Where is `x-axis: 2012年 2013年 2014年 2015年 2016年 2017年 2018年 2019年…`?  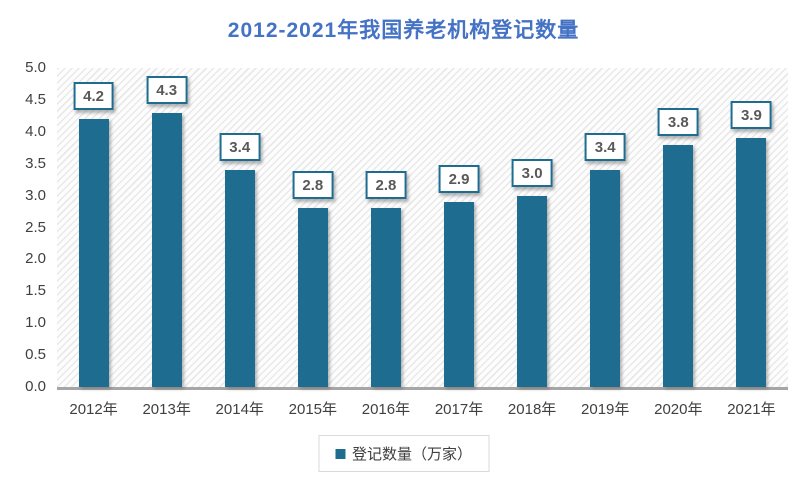 x-axis: 2012年 2013年 2014年 2015年 2016年 2017年 2018年 2019年… is located at coordinates (422, 408).